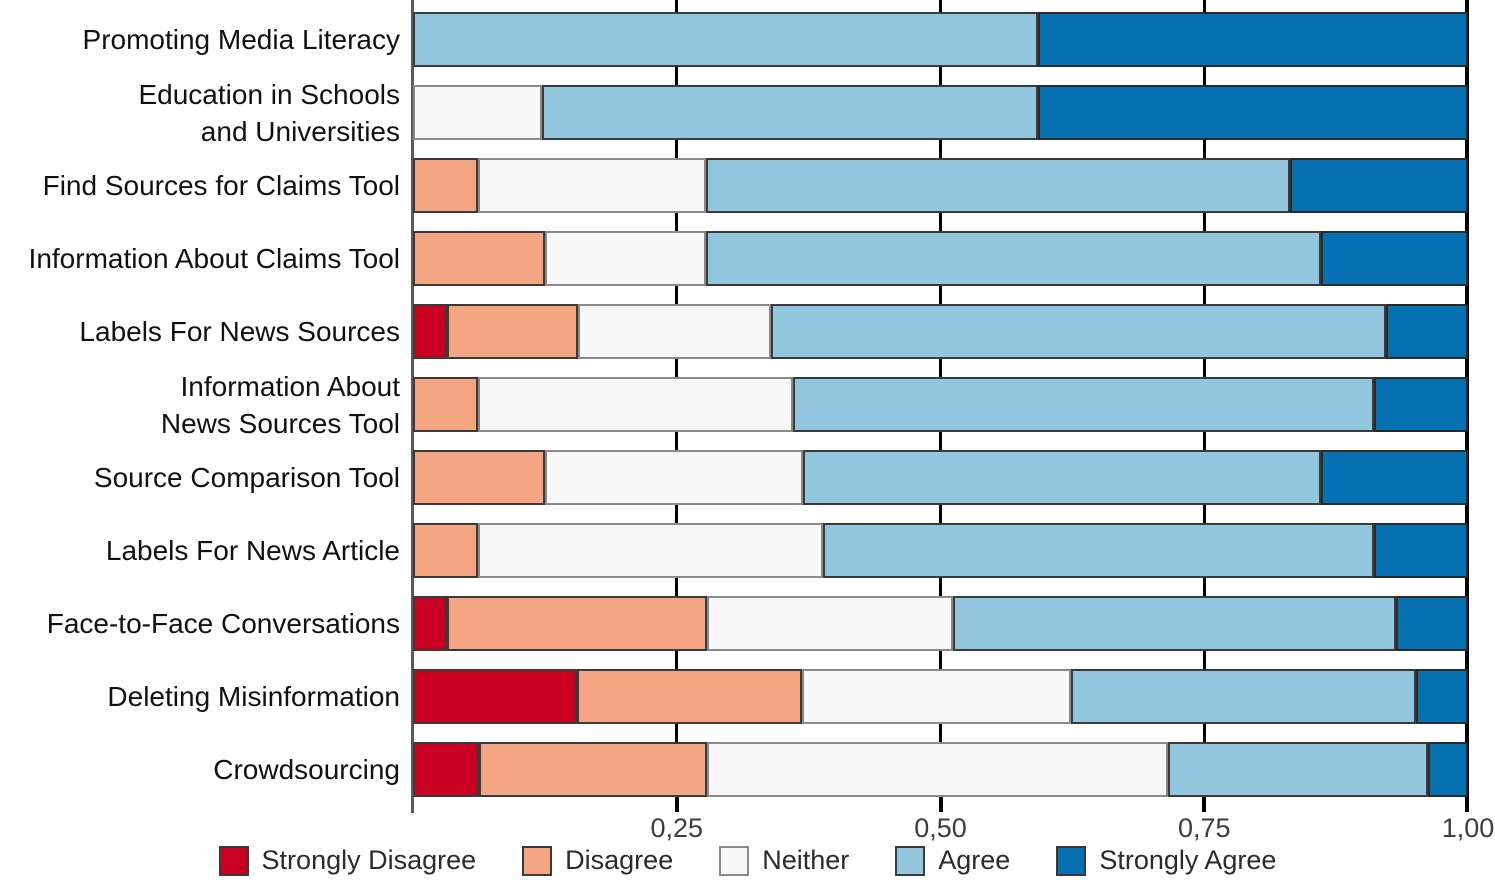  What do you see at coordinates (734, 860) in the screenshot?
I see `legend-swatch-neither` at bounding box center [734, 860].